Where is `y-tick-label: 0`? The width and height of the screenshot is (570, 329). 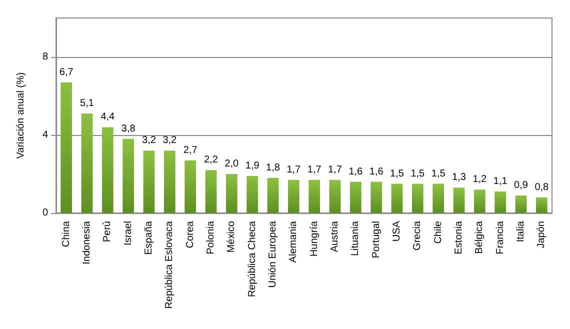 y-tick-label: 0 is located at coordinates (45, 213).